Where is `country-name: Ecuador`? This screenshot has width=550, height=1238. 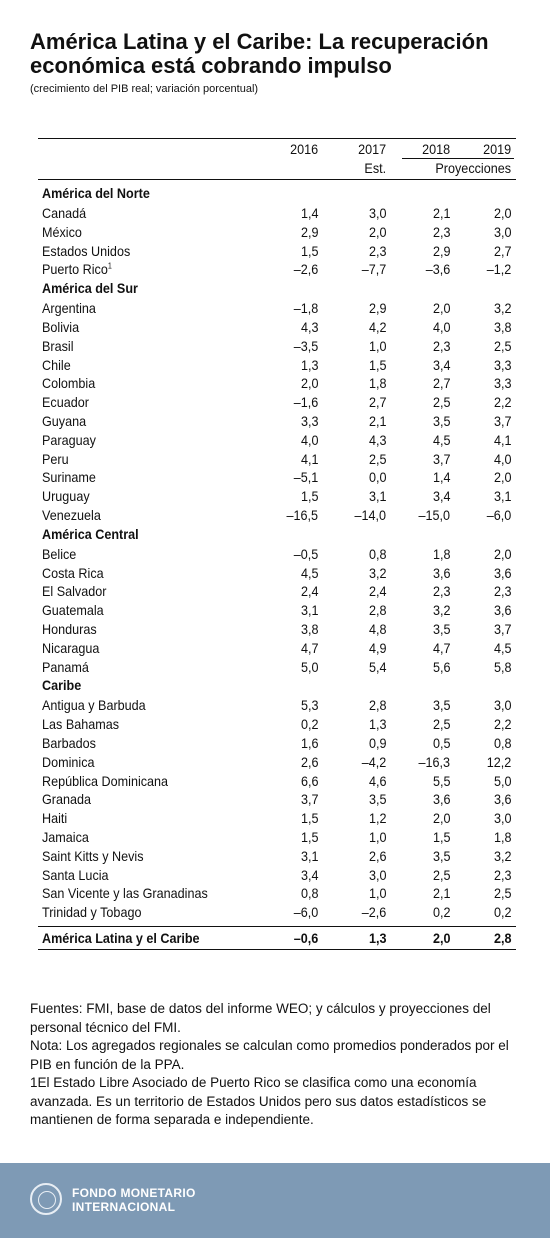 country-name: Ecuador is located at coordinates (65, 402).